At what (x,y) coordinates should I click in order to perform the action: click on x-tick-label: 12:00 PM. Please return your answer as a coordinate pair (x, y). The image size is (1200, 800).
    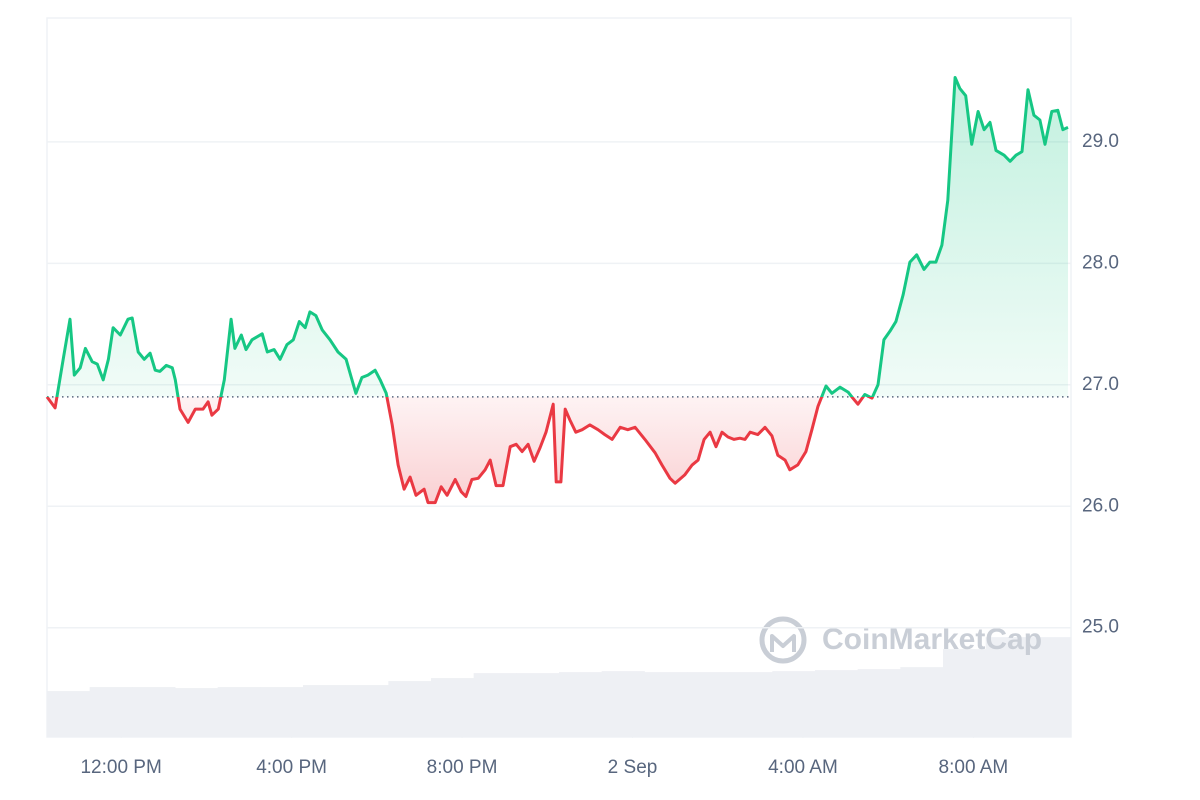
    Looking at the image, I should click on (120, 767).